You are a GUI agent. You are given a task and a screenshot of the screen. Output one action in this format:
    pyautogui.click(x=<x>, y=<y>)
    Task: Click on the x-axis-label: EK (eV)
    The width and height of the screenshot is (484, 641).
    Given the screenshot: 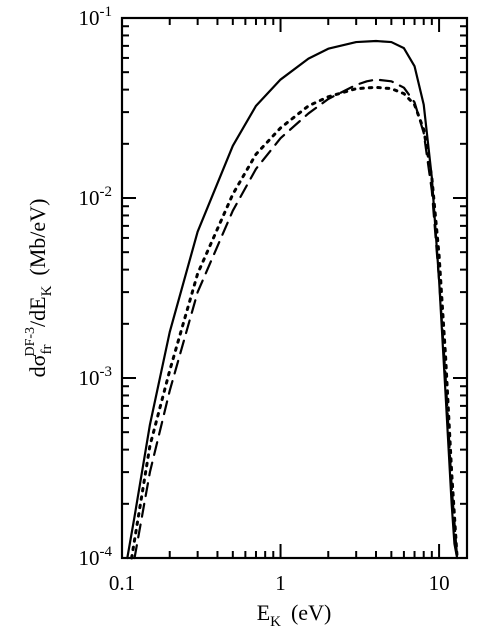 What is the action you would take?
    pyautogui.click(x=294, y=615)
    